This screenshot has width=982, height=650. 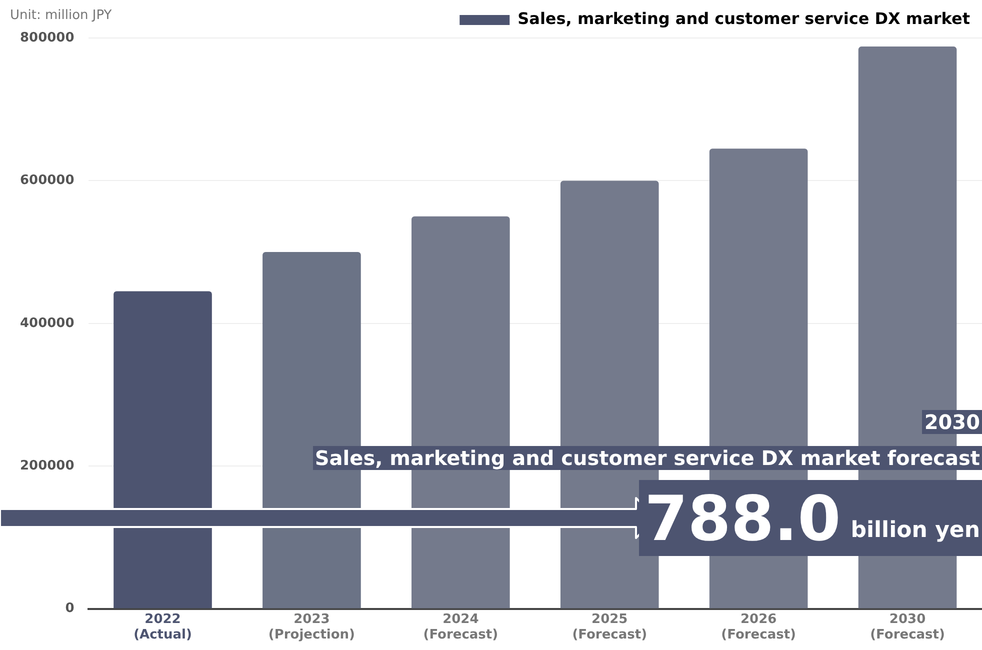 I want to click on annotation: Sales, marketing and customer service DX market forecast, so click(x=647, y=458).